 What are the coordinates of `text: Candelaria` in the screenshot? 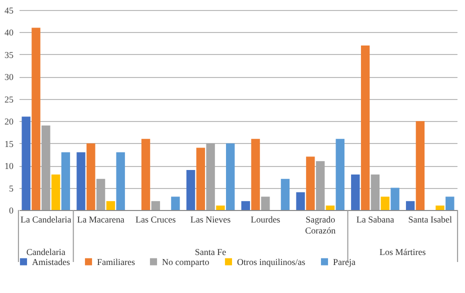 It's located at (46, 252).